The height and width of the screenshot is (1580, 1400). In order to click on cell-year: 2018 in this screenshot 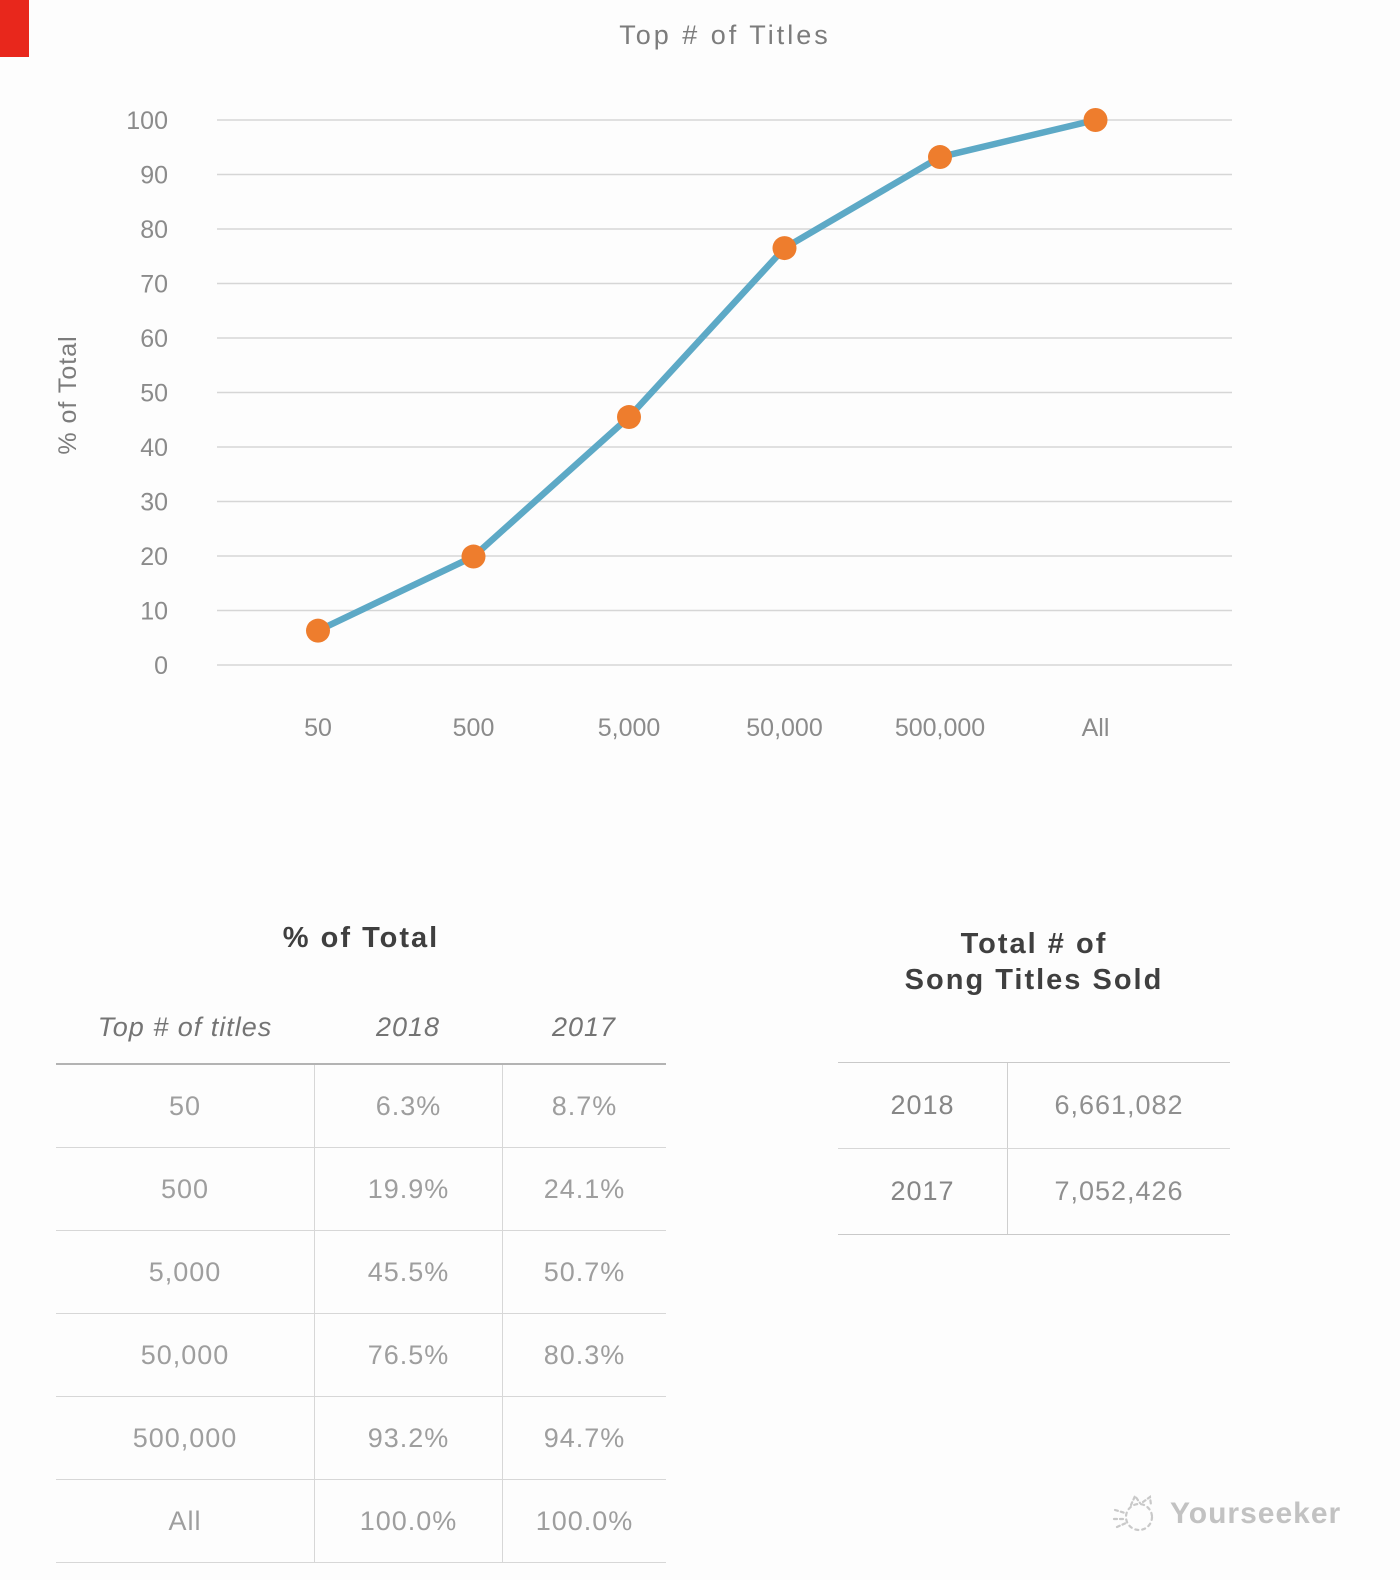, I will do `click(922, 1105)`.